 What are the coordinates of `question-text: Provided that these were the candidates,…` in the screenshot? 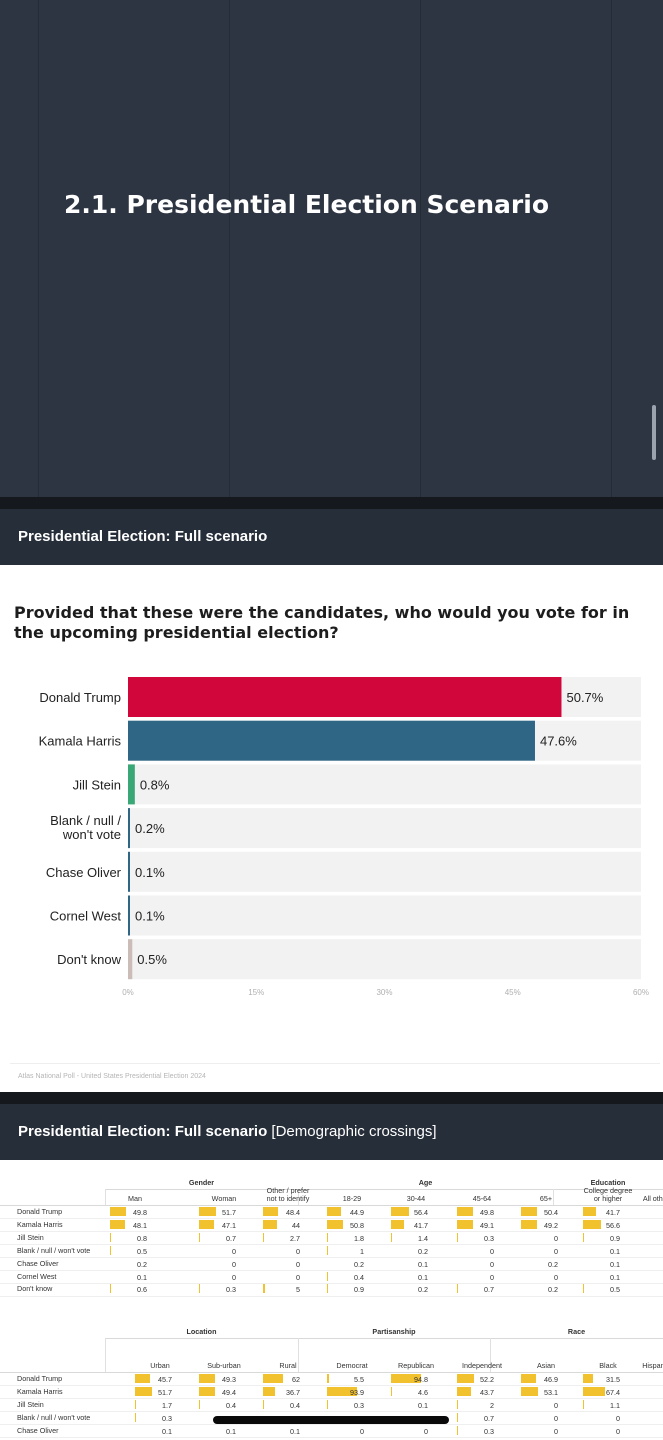 It's located at (322, 622).